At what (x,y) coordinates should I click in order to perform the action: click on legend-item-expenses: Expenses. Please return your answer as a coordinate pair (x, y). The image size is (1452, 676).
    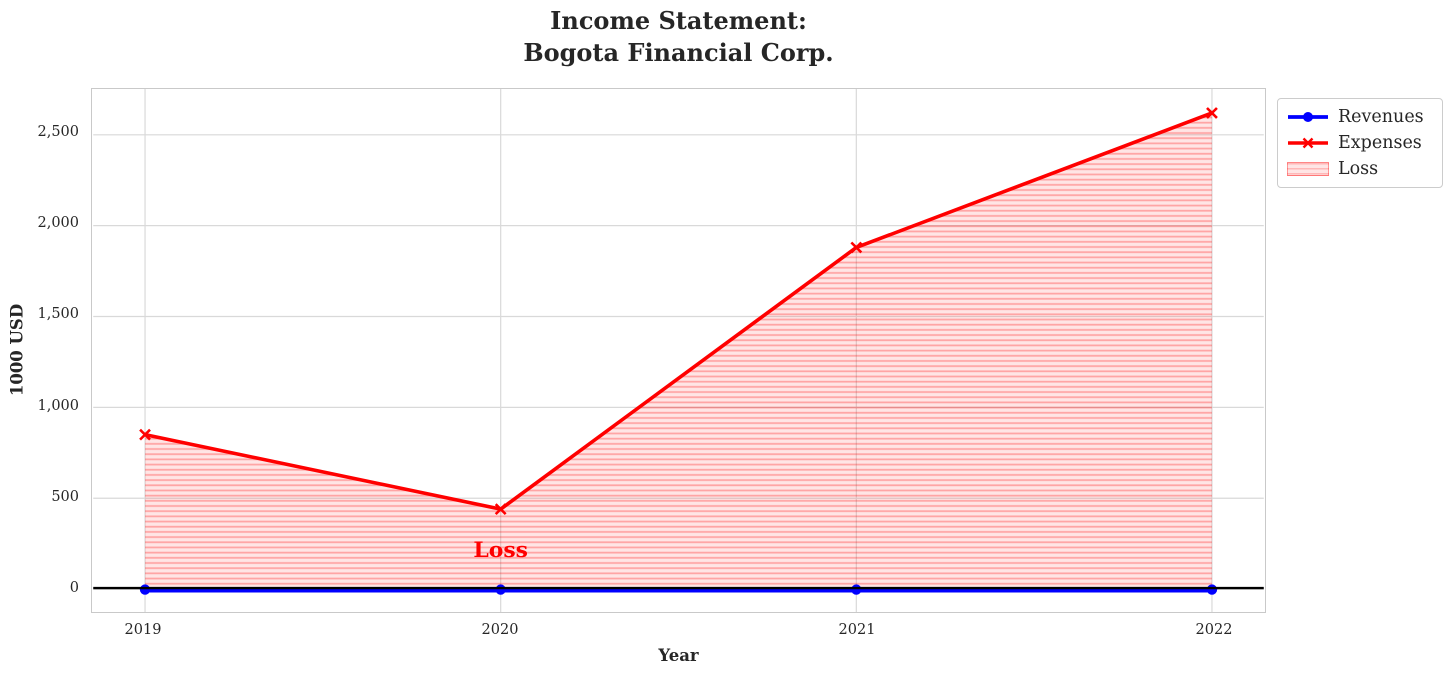
    Looking at the image, I should click on (1360, 143).